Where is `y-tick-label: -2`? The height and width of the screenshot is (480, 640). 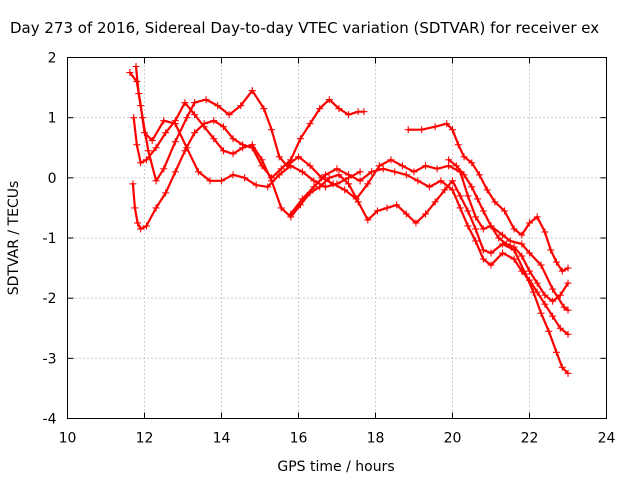
y-tick-label: -2 is located at coordinates (50, 299).